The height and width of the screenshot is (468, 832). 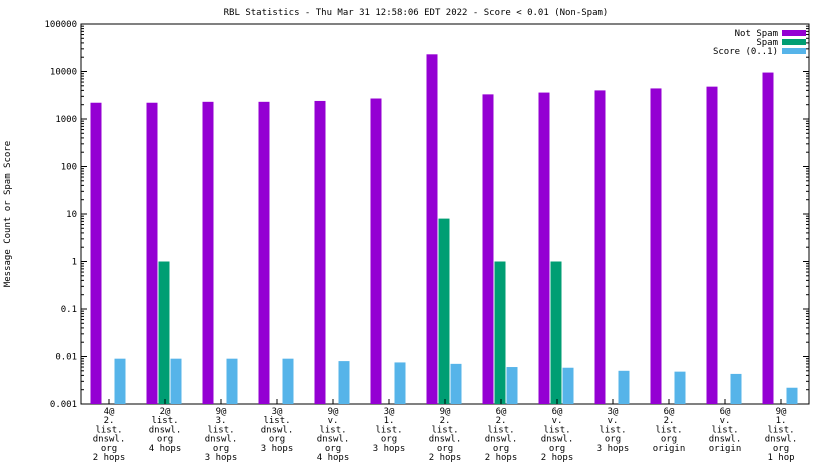 I want to click on x-tick-label: 9@ 2. list. dnswl. org 2 hops, so click(x=445, y=435).